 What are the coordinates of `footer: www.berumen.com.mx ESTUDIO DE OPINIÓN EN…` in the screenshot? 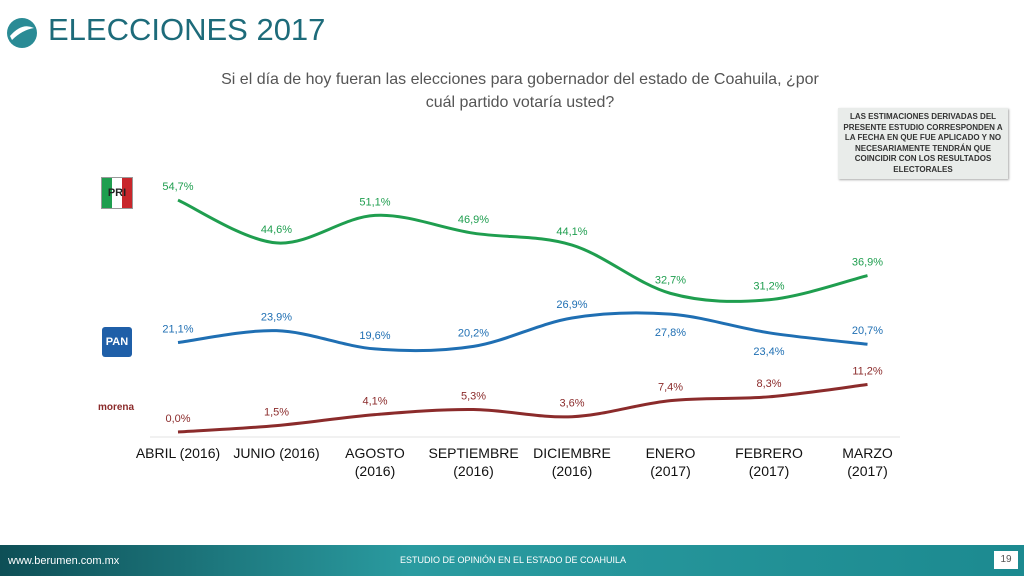 It's located at (512, 560).